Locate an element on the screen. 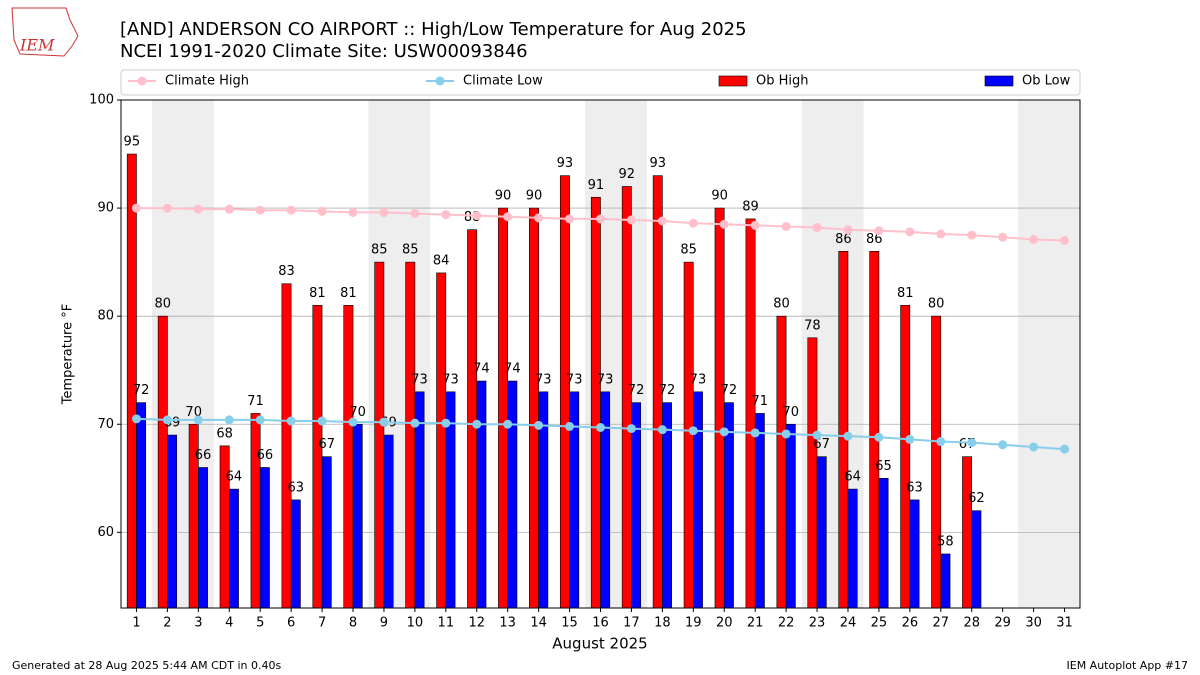 The width and height of the screenshot is (1200, 675). x-tick-label: 16 is located at coordinates (600, 623).